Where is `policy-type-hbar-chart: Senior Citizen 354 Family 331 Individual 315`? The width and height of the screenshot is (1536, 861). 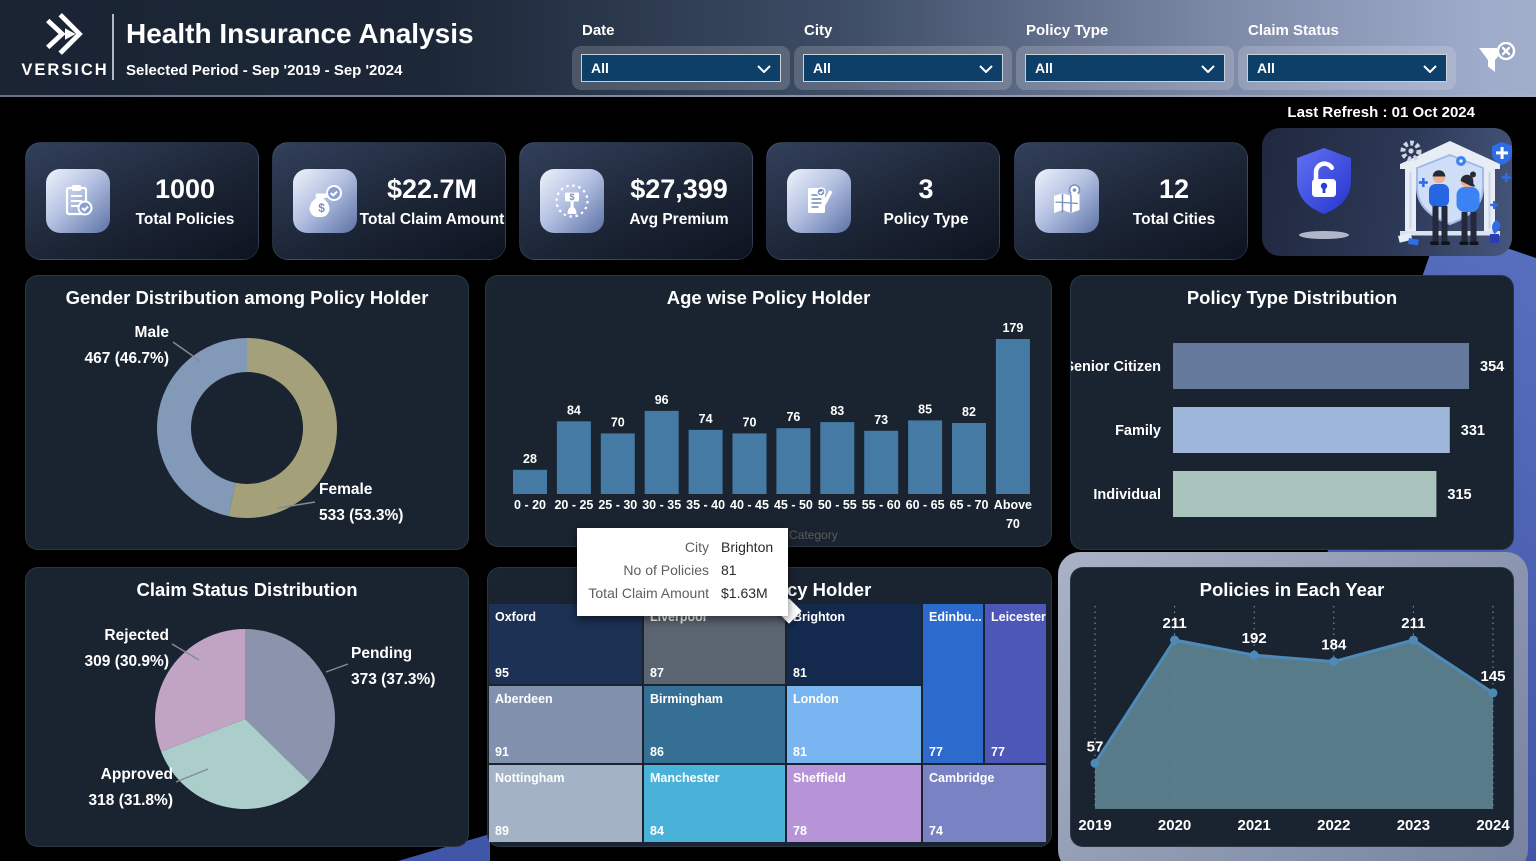 policy-type-hbar-chart: Senior Citizen 354 Family 331 Individual 315 is located at coordinates (1292, 412).